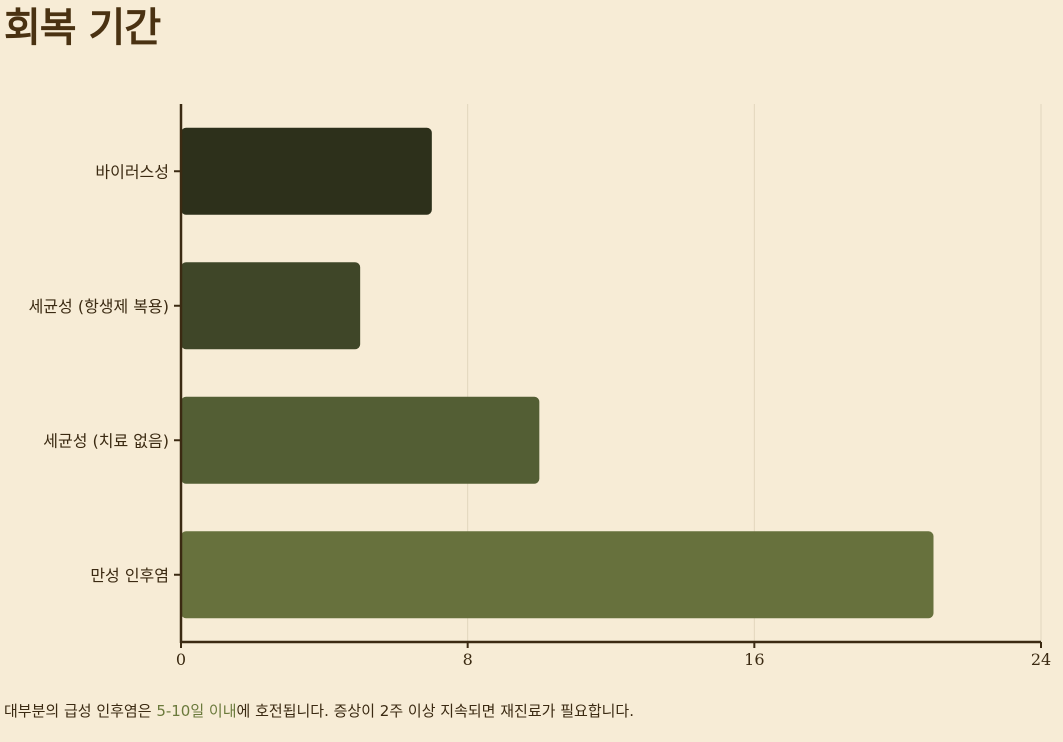  What do you see at coordinates (129, 575) in the screenshot?
I see `category-label-3: 만성 인후염` at bounding box center [129, 575].